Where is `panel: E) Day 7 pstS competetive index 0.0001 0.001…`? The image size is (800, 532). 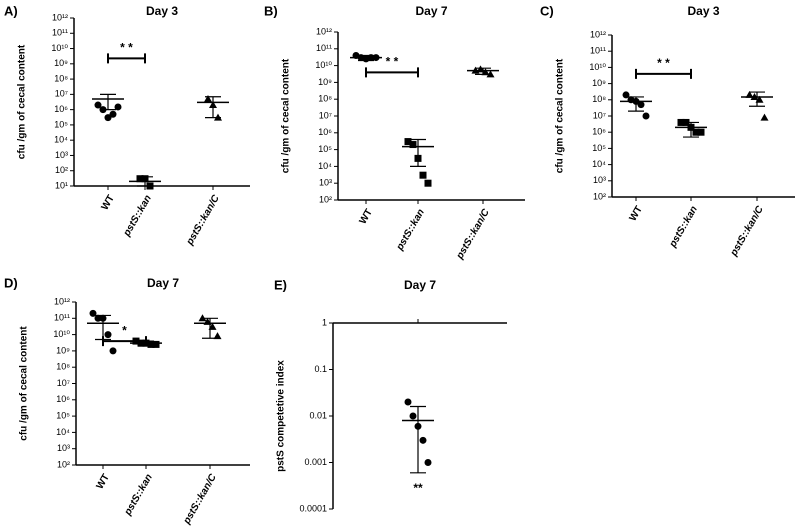
panel: E) Day 7 pstS competetive index 0.0001 0.001… is located at coordinates (390, 395).